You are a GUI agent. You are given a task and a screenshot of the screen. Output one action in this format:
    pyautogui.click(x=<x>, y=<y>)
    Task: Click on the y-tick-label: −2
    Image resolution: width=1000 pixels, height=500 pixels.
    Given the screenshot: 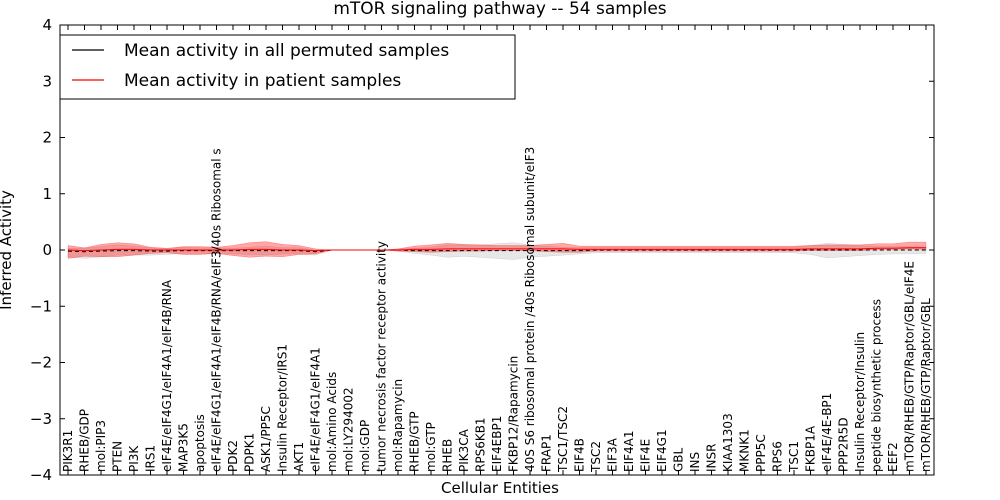 What is the action you would take?
    pyautogui.click(x=41, y=363)
    